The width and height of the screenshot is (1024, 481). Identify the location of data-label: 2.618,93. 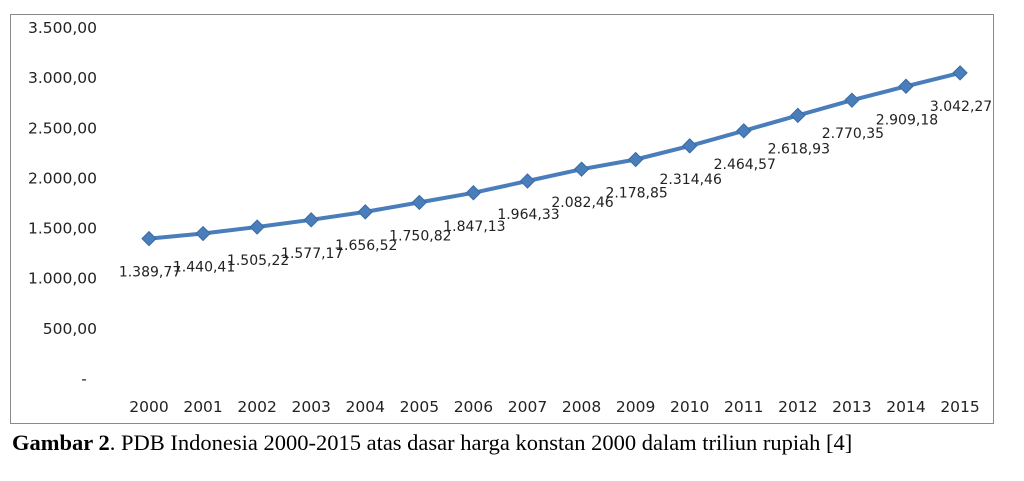
(799, 149).